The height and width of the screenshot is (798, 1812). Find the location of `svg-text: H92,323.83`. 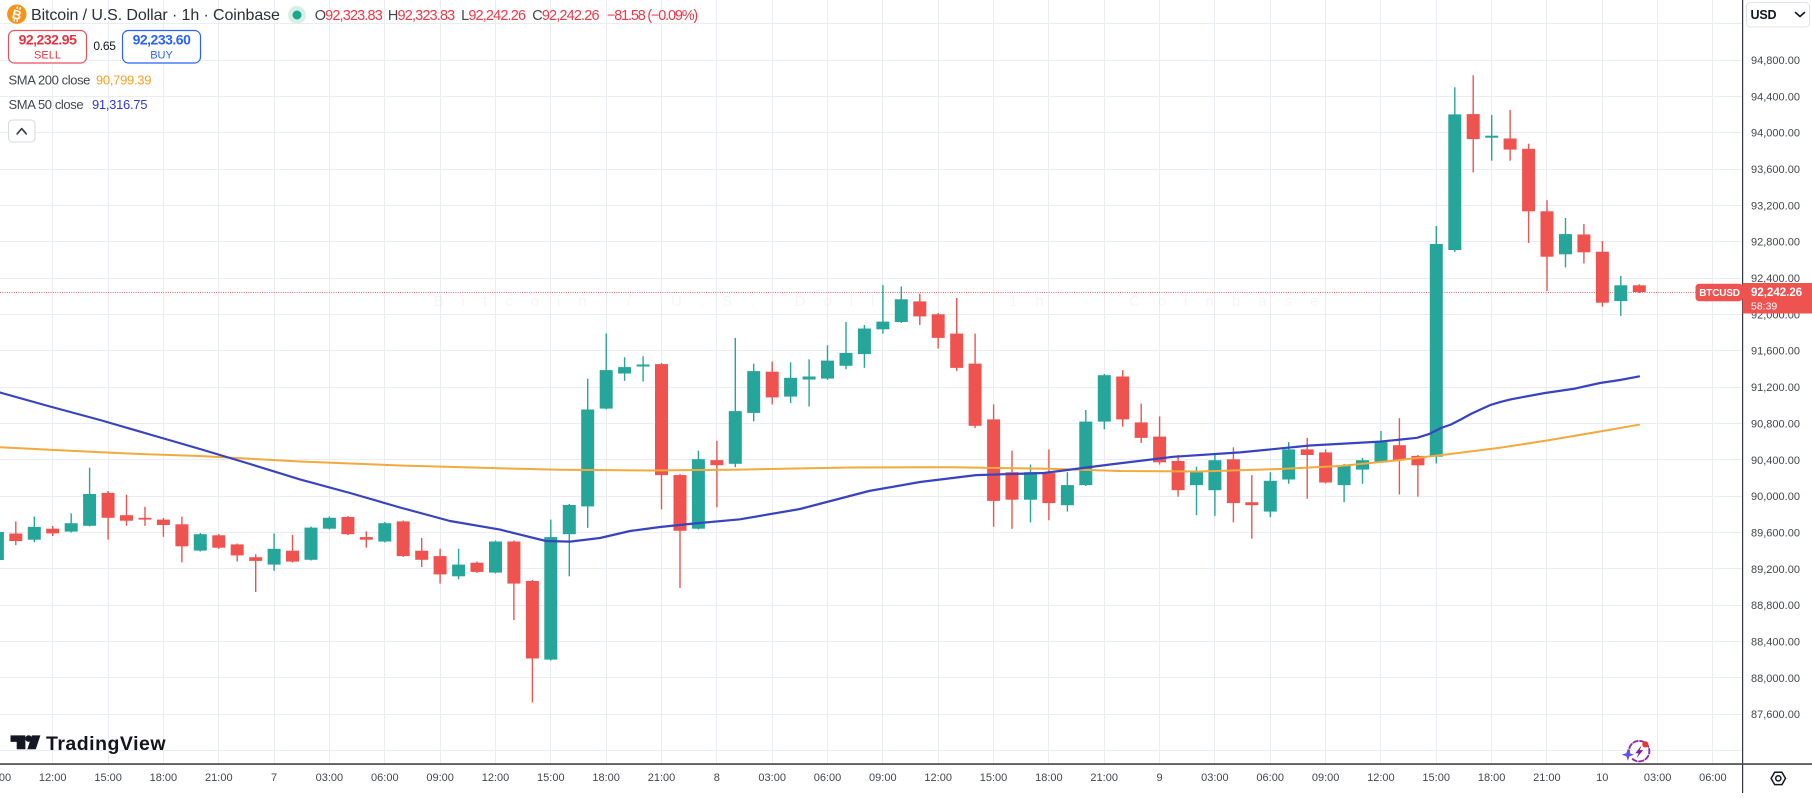

svg-text: H92,323.83 is located at coordinates (421, 16).